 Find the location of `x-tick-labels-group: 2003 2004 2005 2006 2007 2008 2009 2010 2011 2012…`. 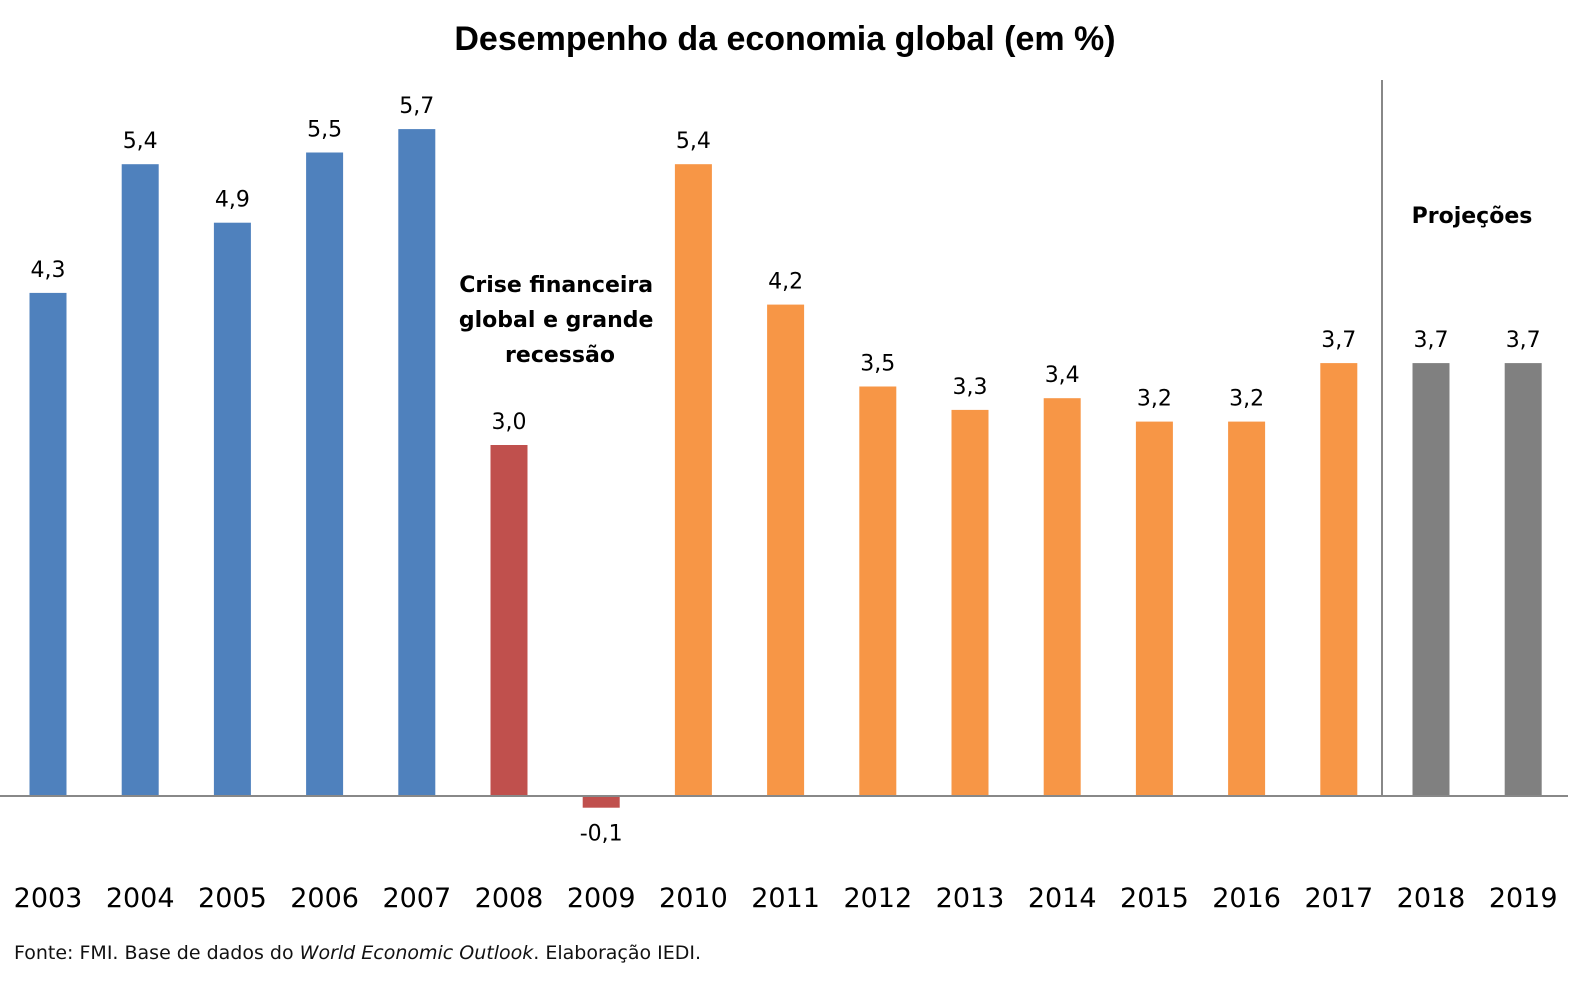

x-tick-labels-group: 2003 2004 2005 2006 2007 2008 2009 2010 2011 2012… is located at coordinates (786, 898).